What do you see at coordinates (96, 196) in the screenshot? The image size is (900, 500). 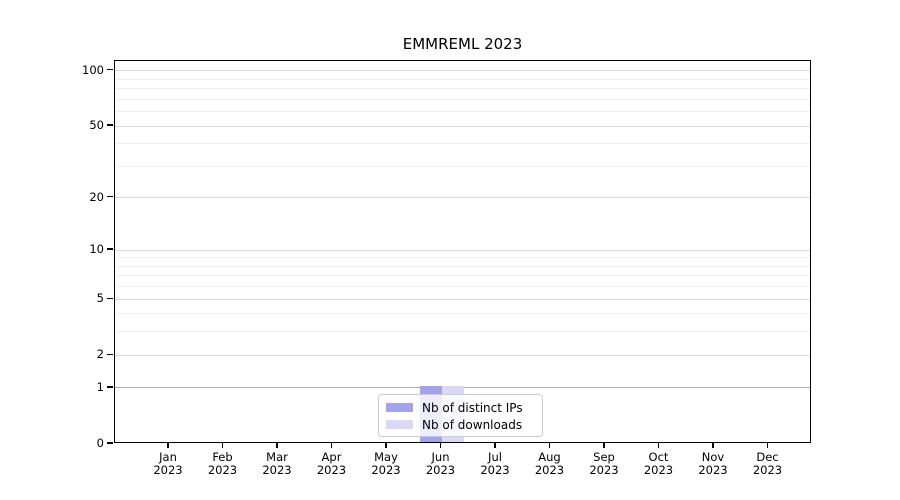 I see `y-tick-label: 20` at bounding box center [96, 196].